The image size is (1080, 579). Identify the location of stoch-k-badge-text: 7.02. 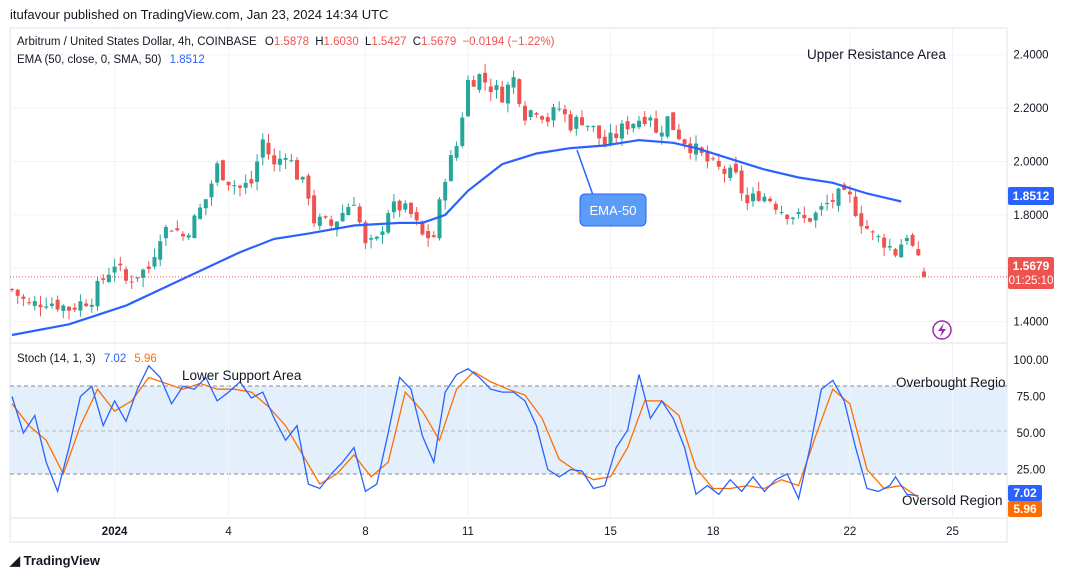
(1025, 493).